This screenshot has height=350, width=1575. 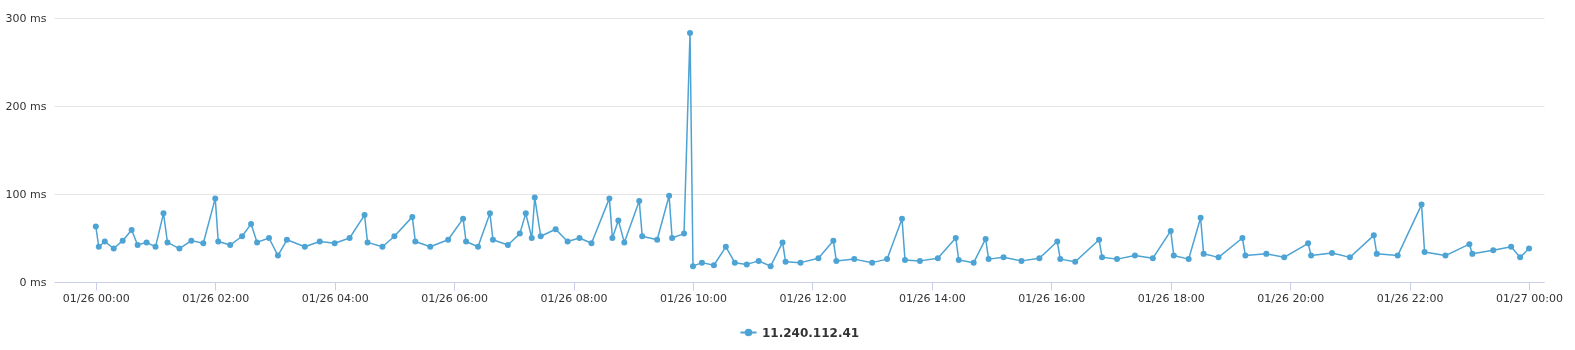 What do you see at coordinates (335, 298) in the screenshot?
I see `x-tick-label: 01/26 04:00` at bounding box center [335, 298].